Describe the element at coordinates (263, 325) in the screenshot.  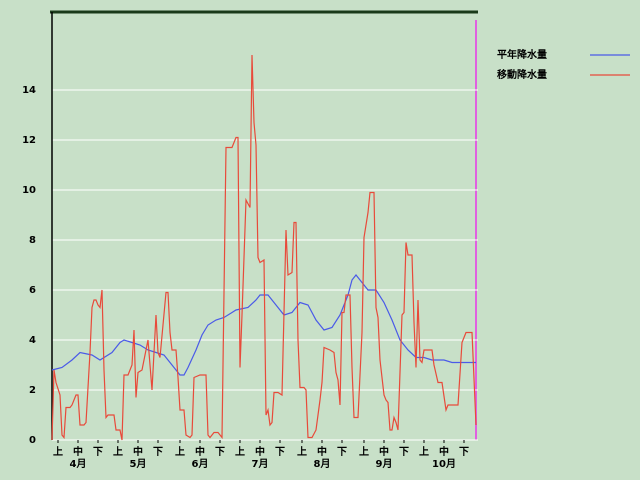
I see `series-line` at that location.